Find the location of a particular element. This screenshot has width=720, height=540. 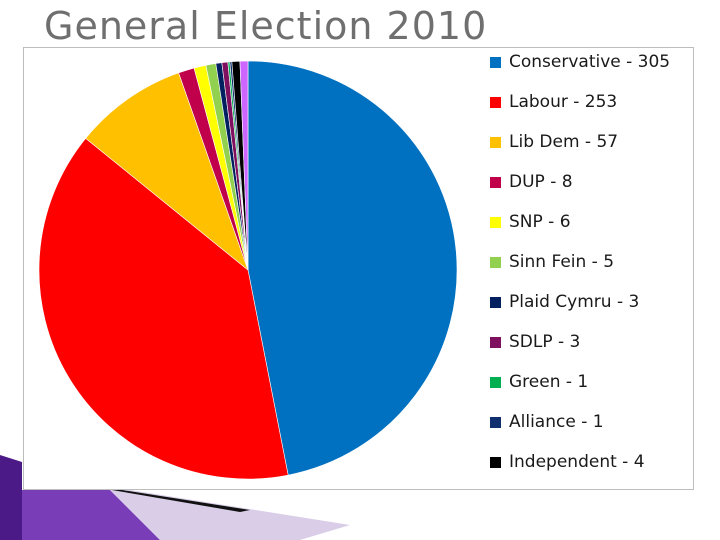

legend-item: Sinn Fein - 5 is located at coordinates (580, 272).